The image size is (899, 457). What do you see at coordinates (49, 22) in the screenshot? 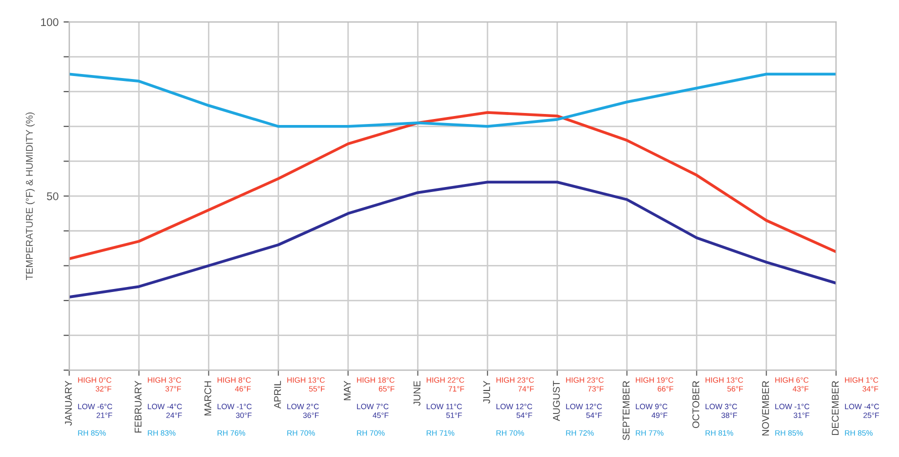
I see `y-tick-label: 100` at bounding box center [49, 22].